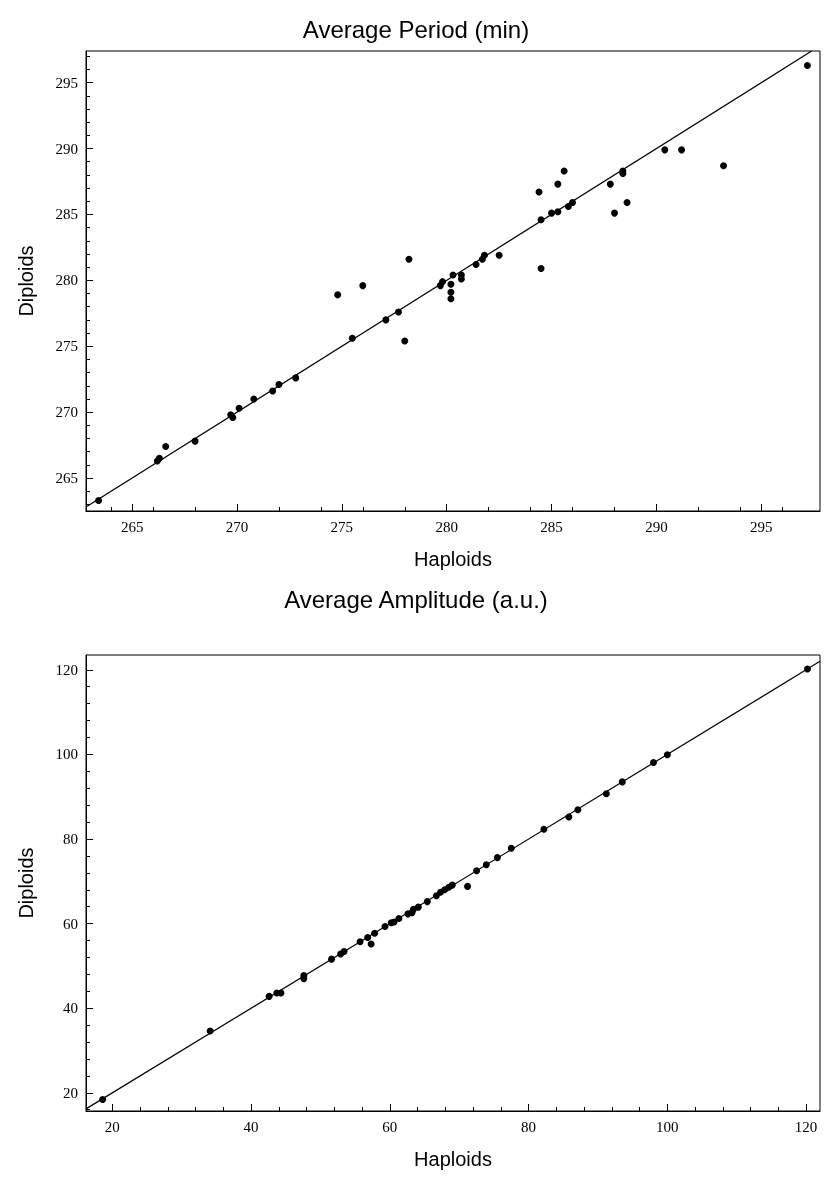  Describe the element at coordinates (70, 1092) in the screenshot. I see `y-tick-label: 20` at that location.